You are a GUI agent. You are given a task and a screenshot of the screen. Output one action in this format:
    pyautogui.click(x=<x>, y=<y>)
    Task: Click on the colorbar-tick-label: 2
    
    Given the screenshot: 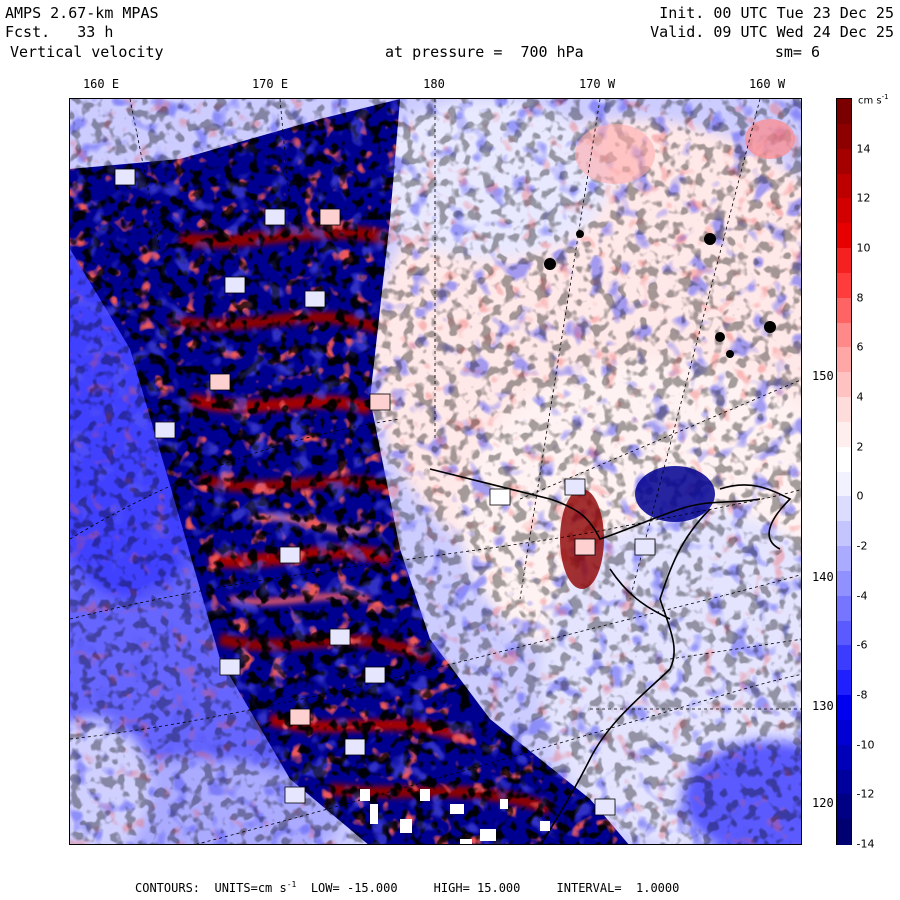 What is the action you would take?
    pyautogui.click(x=858, y=447)
    